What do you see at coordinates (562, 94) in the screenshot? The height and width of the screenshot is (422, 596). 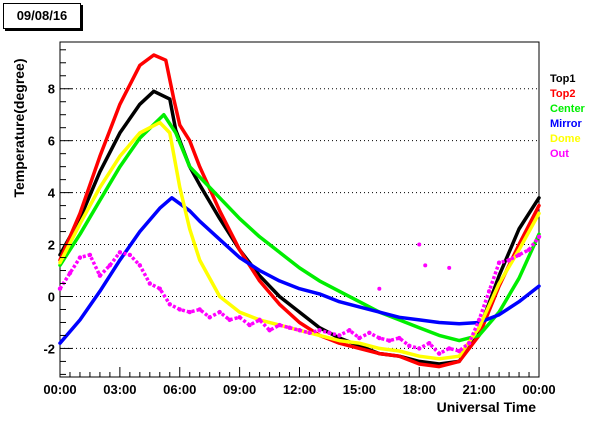 I see `legend-entry-top2: Top2` at bounding box center [562, 94].